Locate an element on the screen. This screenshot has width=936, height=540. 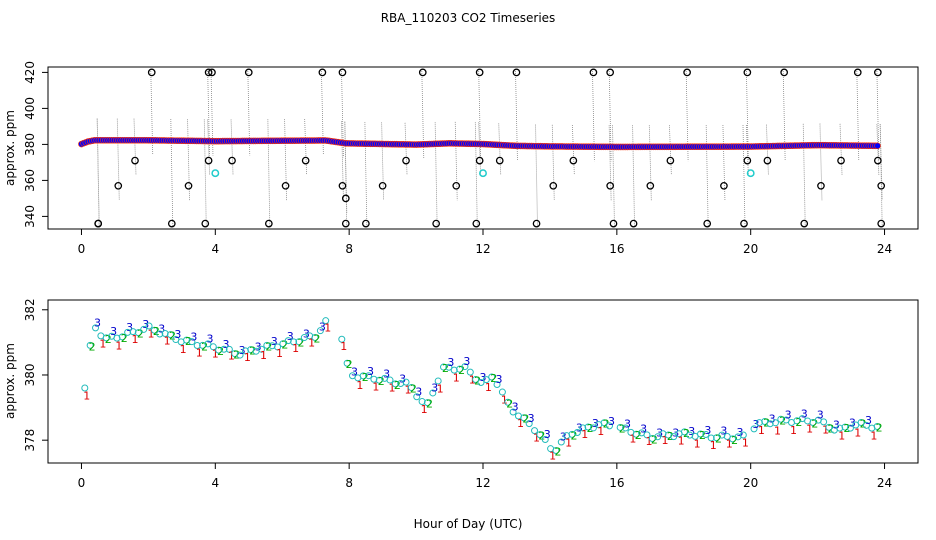
full-range-x-tick-label: 20 is located at coordinates (750, 249).